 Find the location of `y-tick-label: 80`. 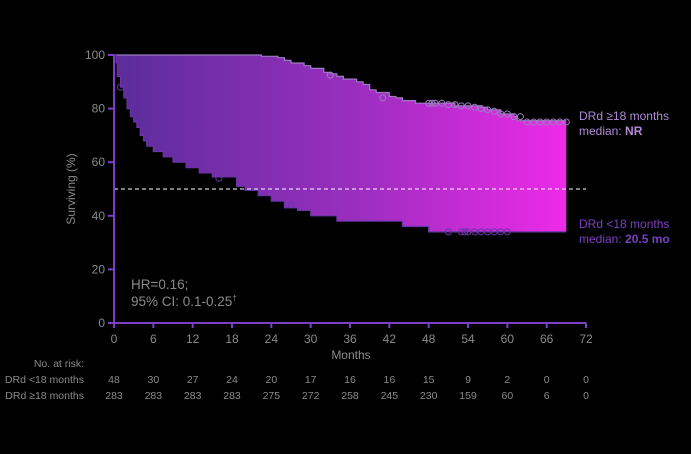

y-tick-label: 80 is located at coordinates (99, 109).